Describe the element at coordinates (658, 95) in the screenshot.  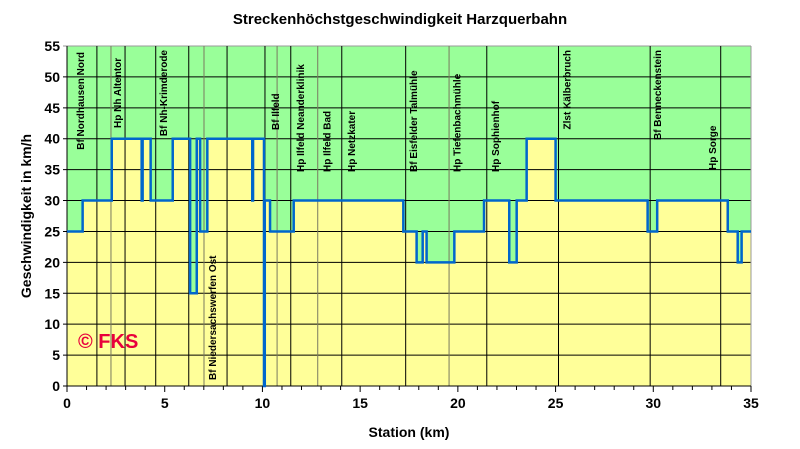
I see `station-label: Bf Benneckenstein` at that location.